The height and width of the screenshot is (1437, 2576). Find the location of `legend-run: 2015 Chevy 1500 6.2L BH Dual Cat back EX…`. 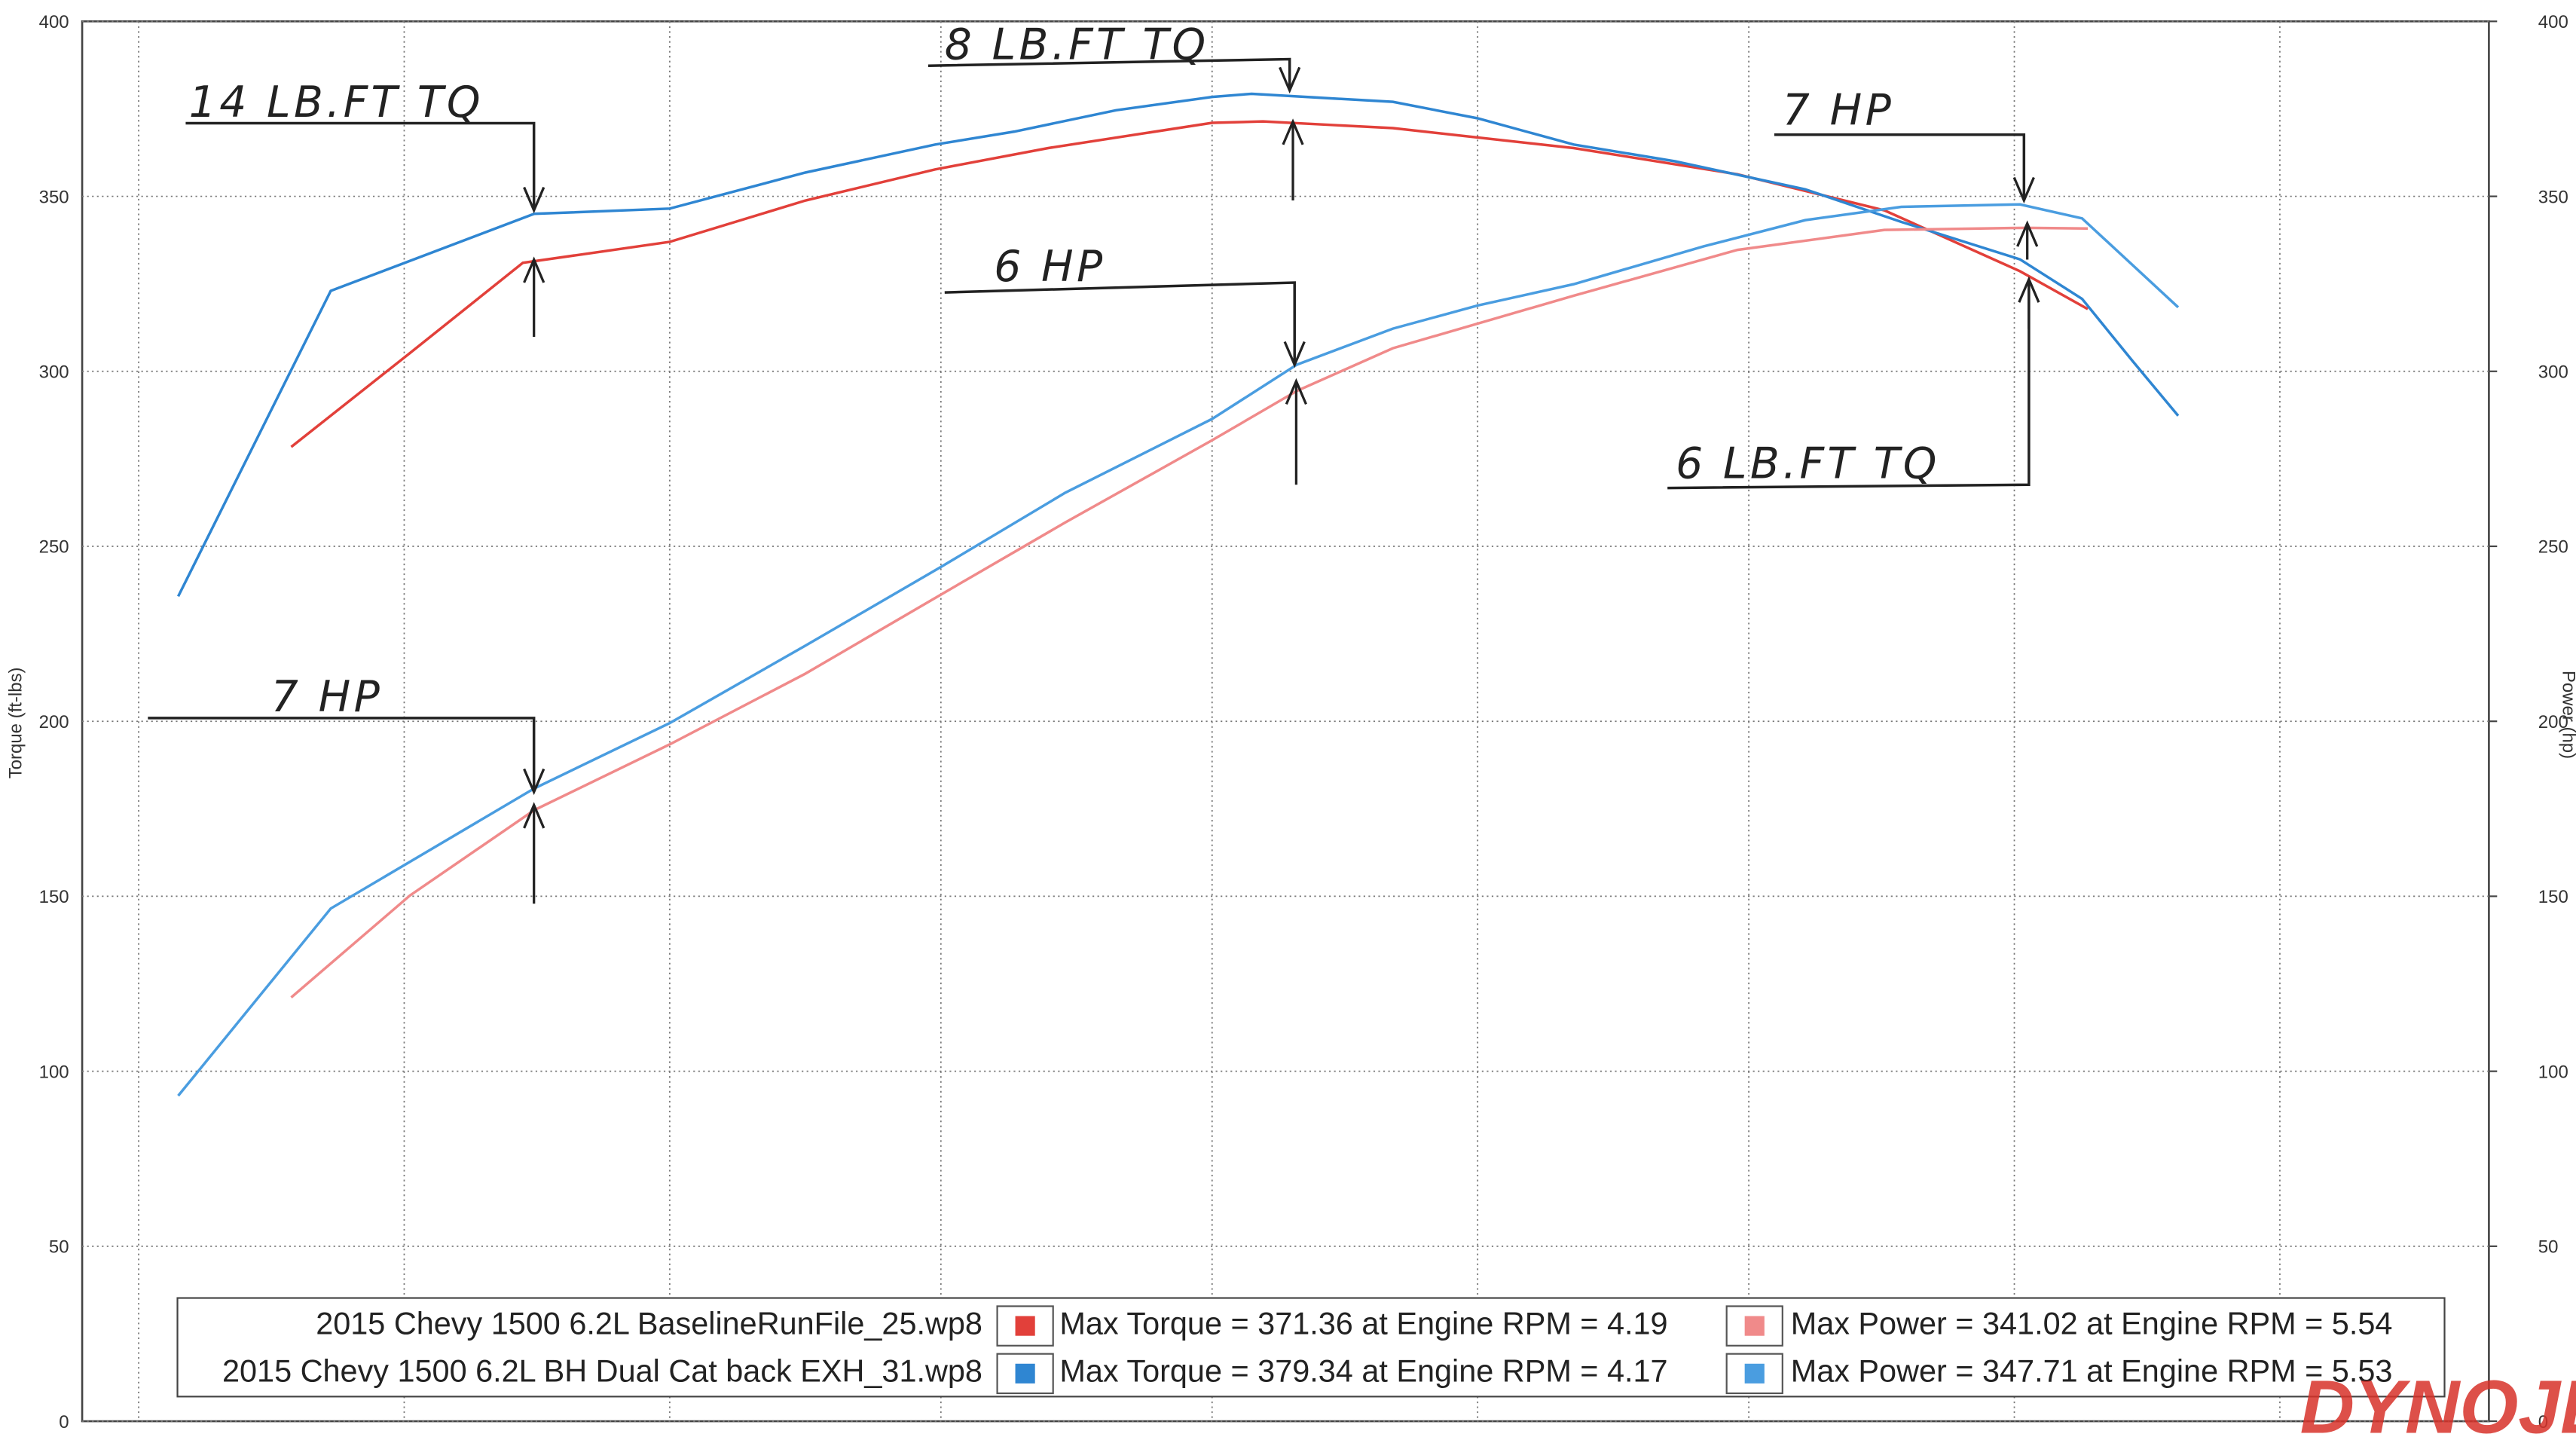

legend-run: 2015 Chevy 1500 6.2L BH Dual Cat back EX… is located at coordinates (602, 1371).